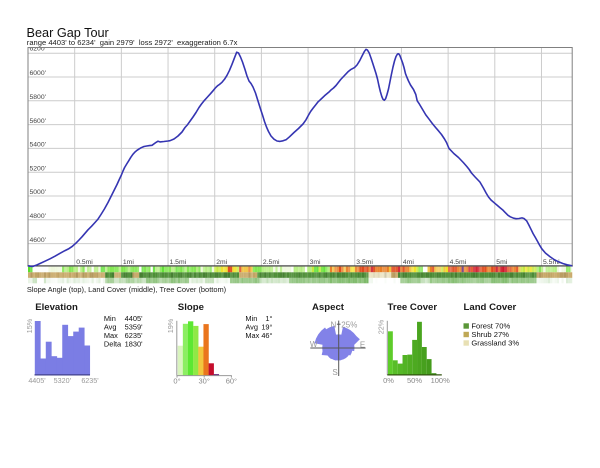  What do you see at coordinates (38, 192) in the screenshot?
I see `svg-text: 5000'` at bounding box center [38, 192].